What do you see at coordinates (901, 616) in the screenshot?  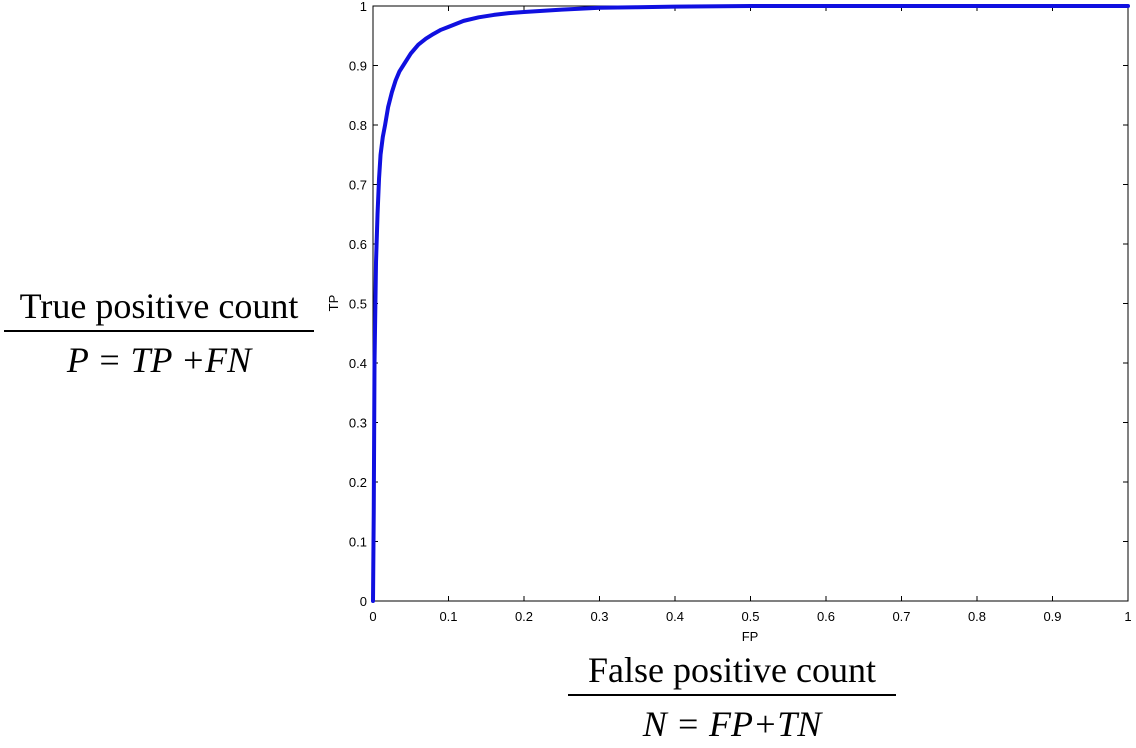 I see `x-tick-label: 0.7` at bounding box center [901, 616].